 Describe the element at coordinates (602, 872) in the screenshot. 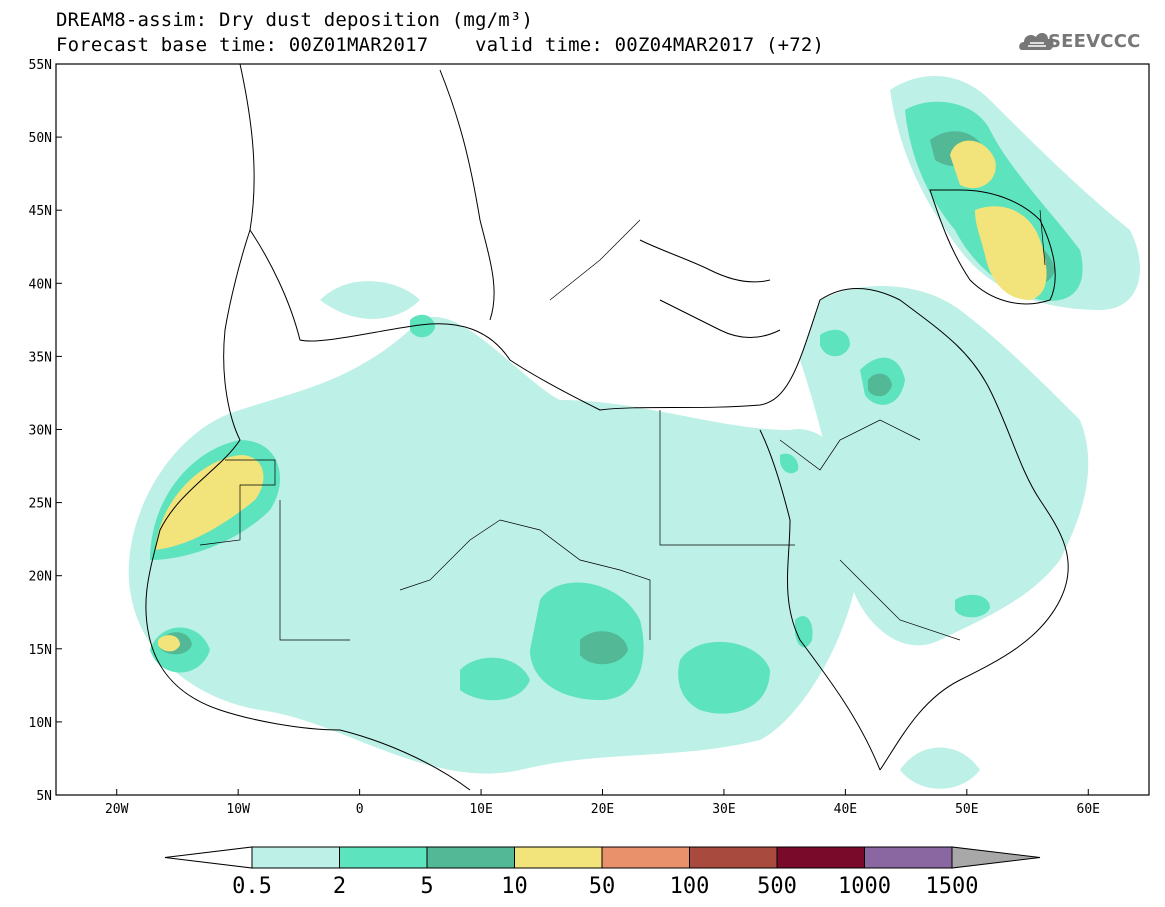

I see `colorbar: 0.5 2 5 10 50 100 500 1000 1500` at that location.